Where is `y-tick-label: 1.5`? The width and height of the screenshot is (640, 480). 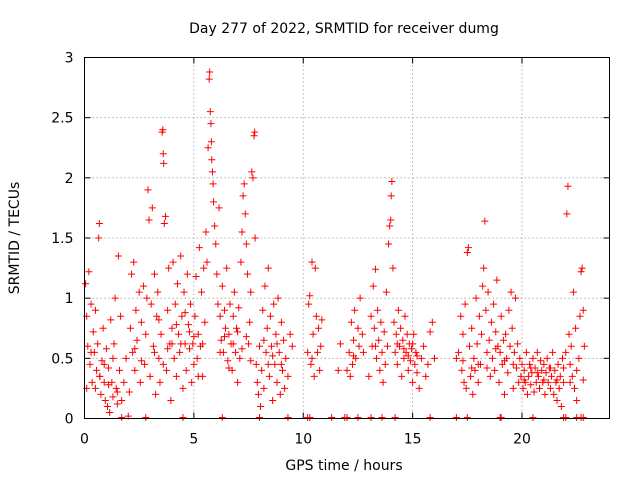
y-tick-label: 1.5 is located at coordinates (62, 239).